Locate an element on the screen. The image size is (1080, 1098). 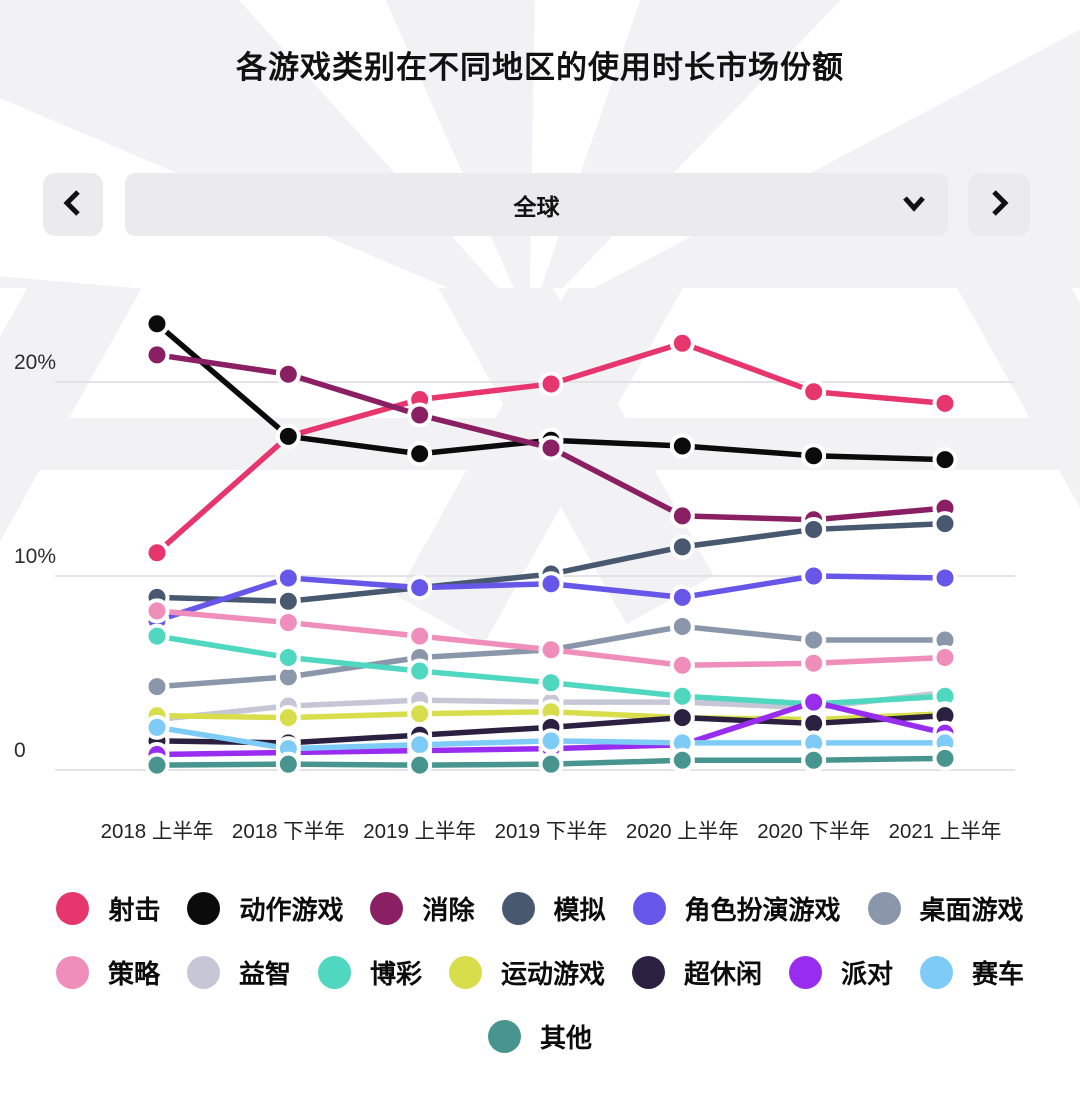
legend-row: 其他 is located at coordinates (540, 1036).